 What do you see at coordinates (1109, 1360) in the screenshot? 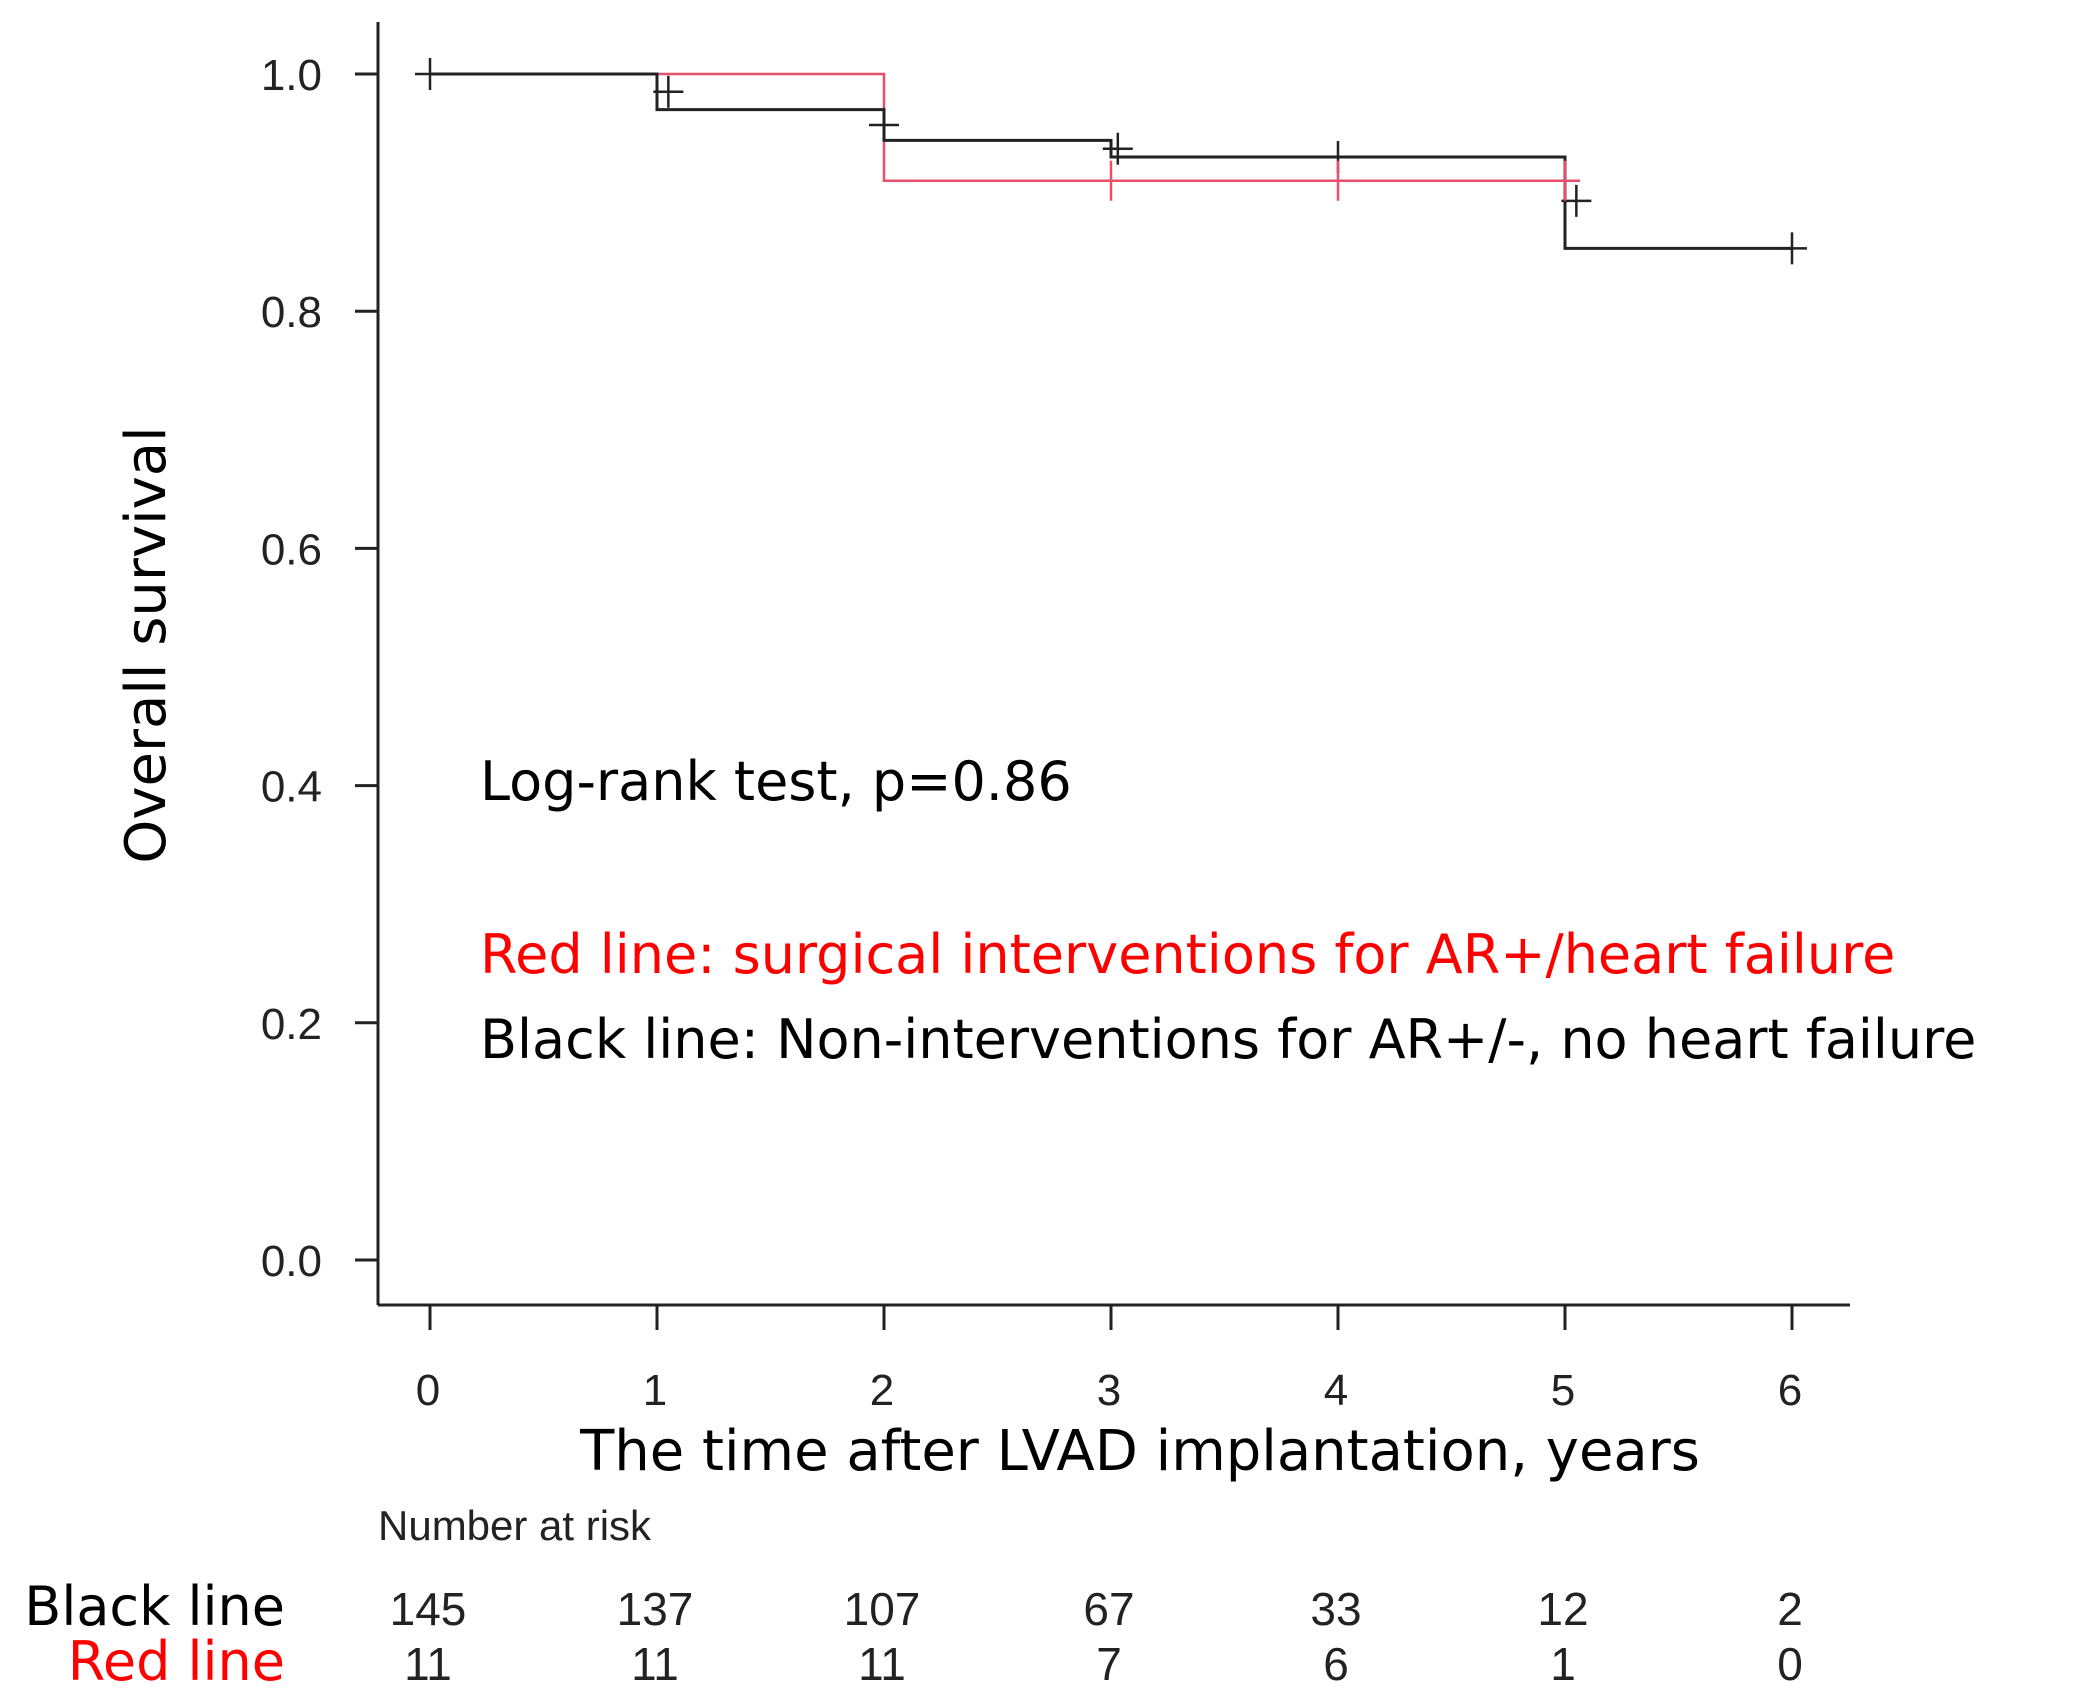
I see `x-ticks: 0 1 2 3 4 5 6` at bounding box center [1109, 1360].